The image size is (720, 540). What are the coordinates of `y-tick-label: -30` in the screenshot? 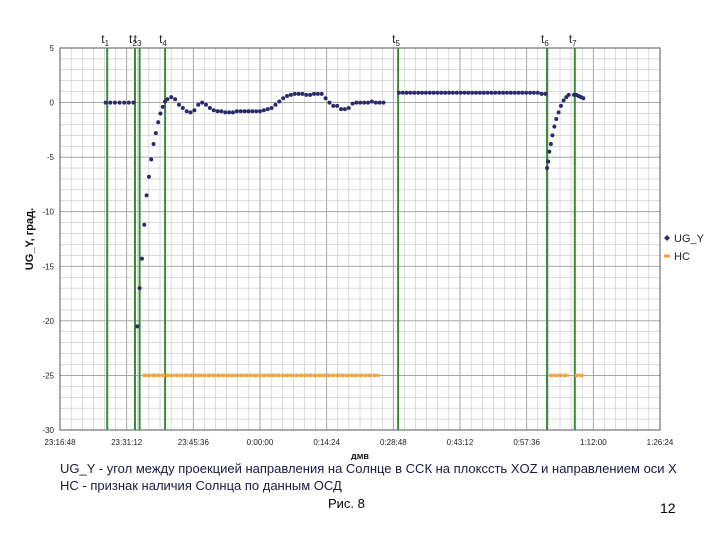 It's located at (48, 430).